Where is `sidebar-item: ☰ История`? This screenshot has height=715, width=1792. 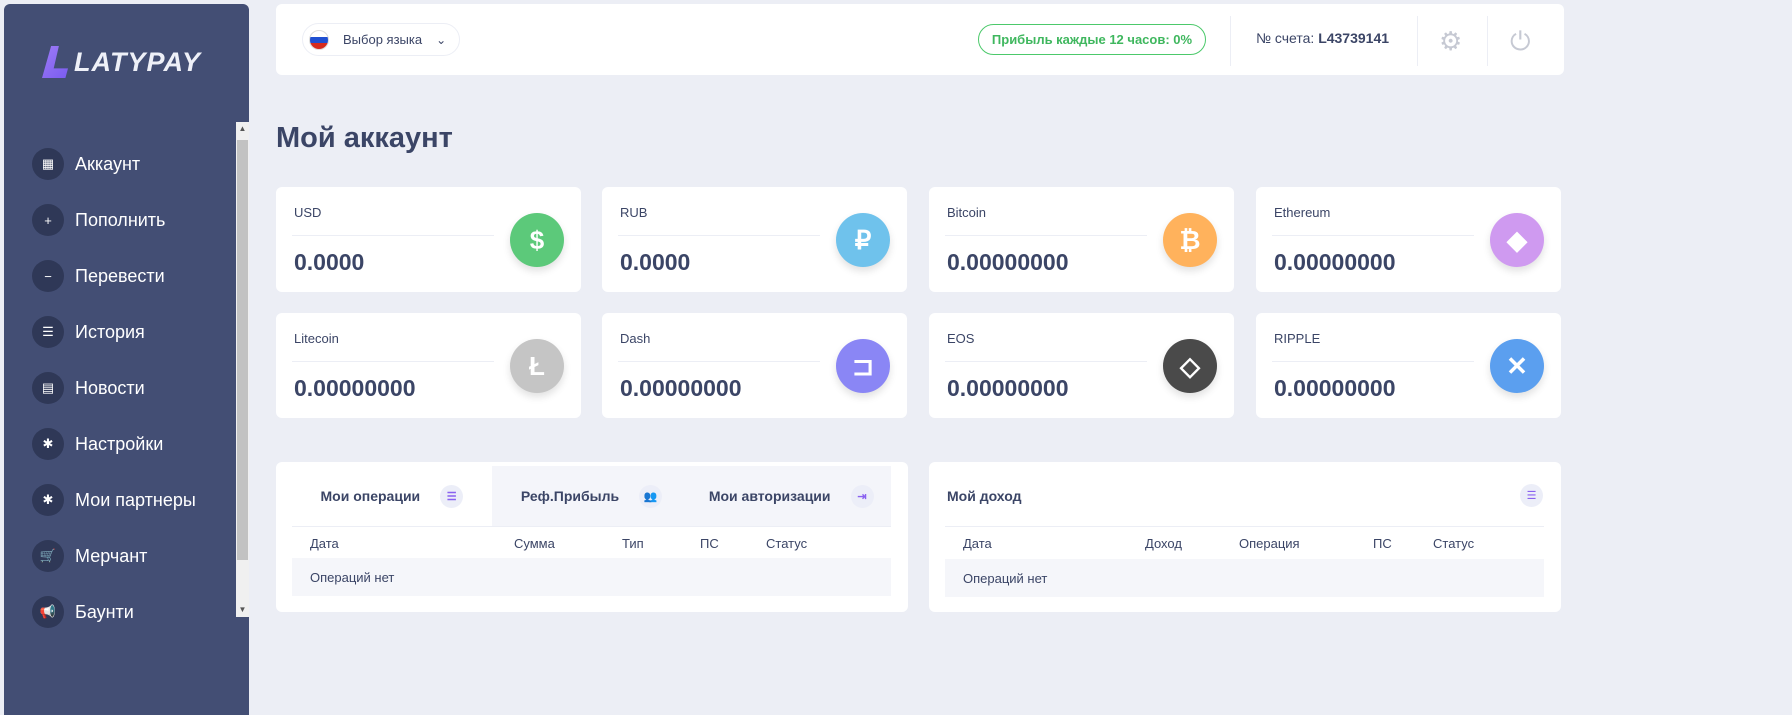
sidebar-item: ☰ История is located at coordinates (114, 332).